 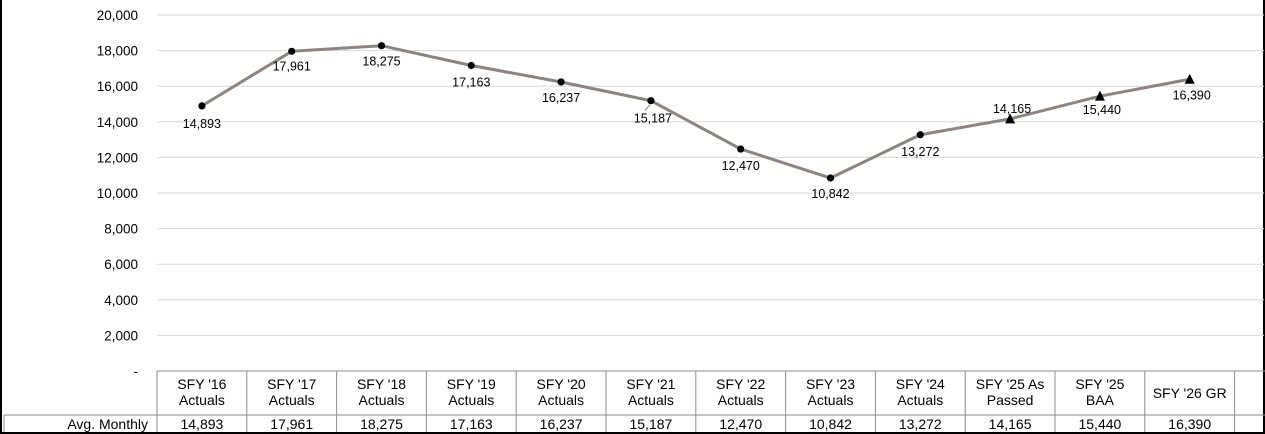 I want to click on data-label: 14,893, so click(x=202, y=124).